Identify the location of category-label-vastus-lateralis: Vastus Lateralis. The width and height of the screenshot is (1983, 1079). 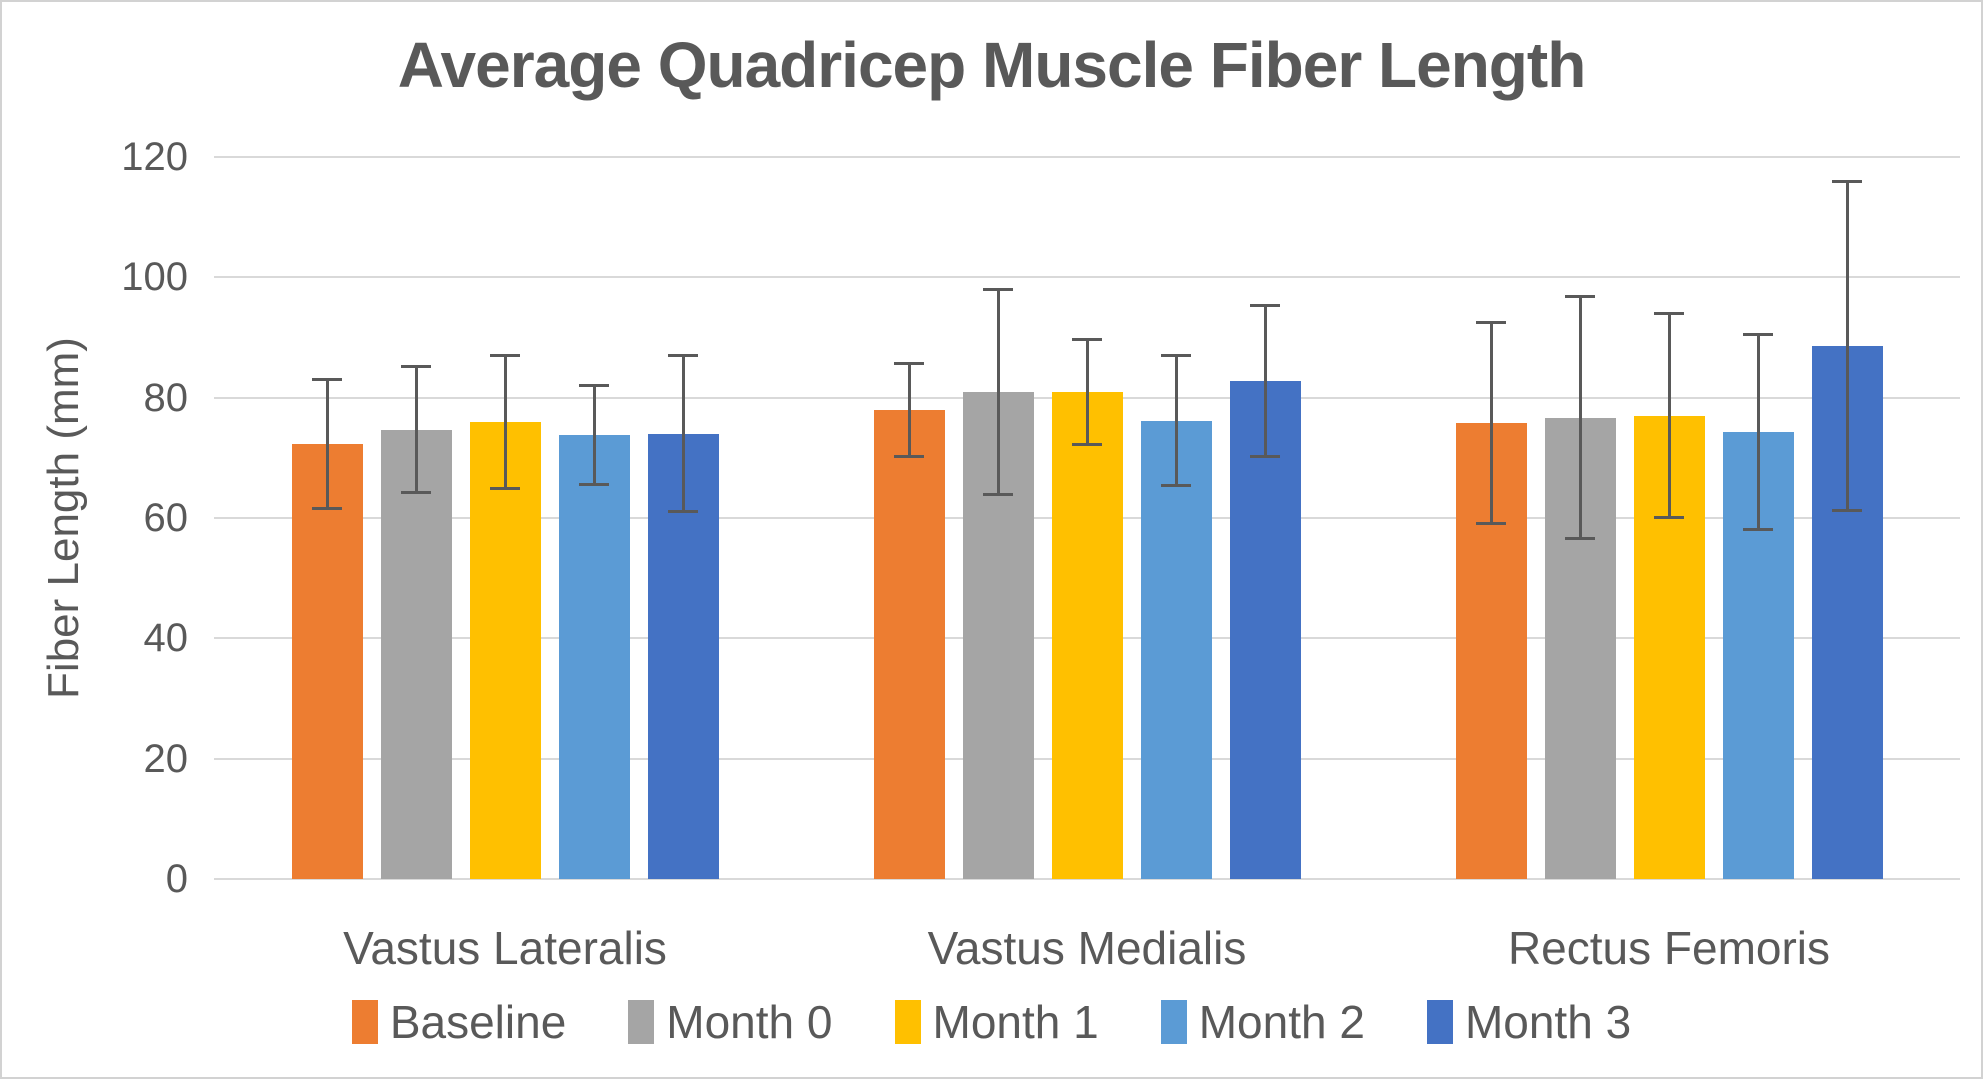
(505, 948).